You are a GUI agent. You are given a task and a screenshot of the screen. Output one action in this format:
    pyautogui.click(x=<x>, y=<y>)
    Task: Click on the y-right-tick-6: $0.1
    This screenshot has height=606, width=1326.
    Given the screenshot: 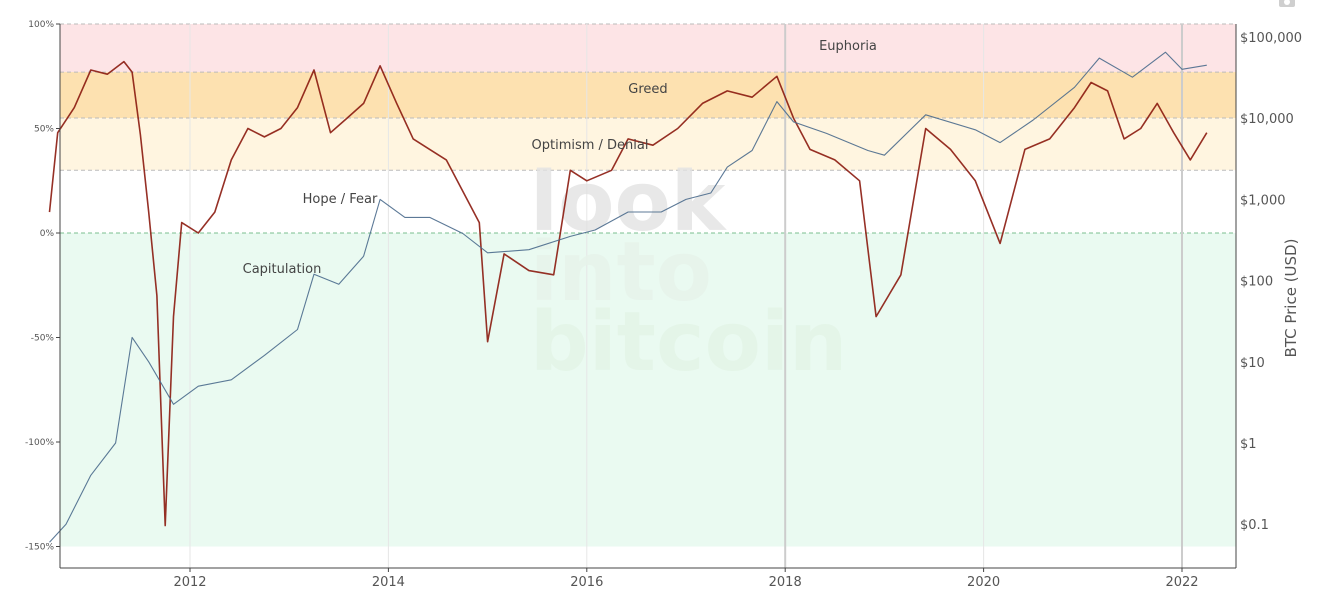 What is the action you would take?
    pyautogui.click(x=1254, y=525)
    